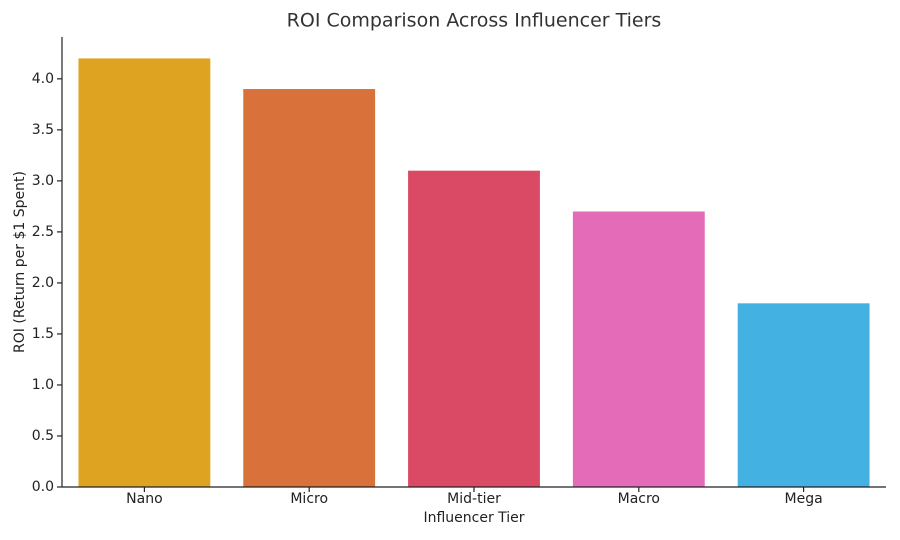 The width and height of the screenshot is (900, 540). I want to click on y-tick-label: 3.5, so click(43, 130).